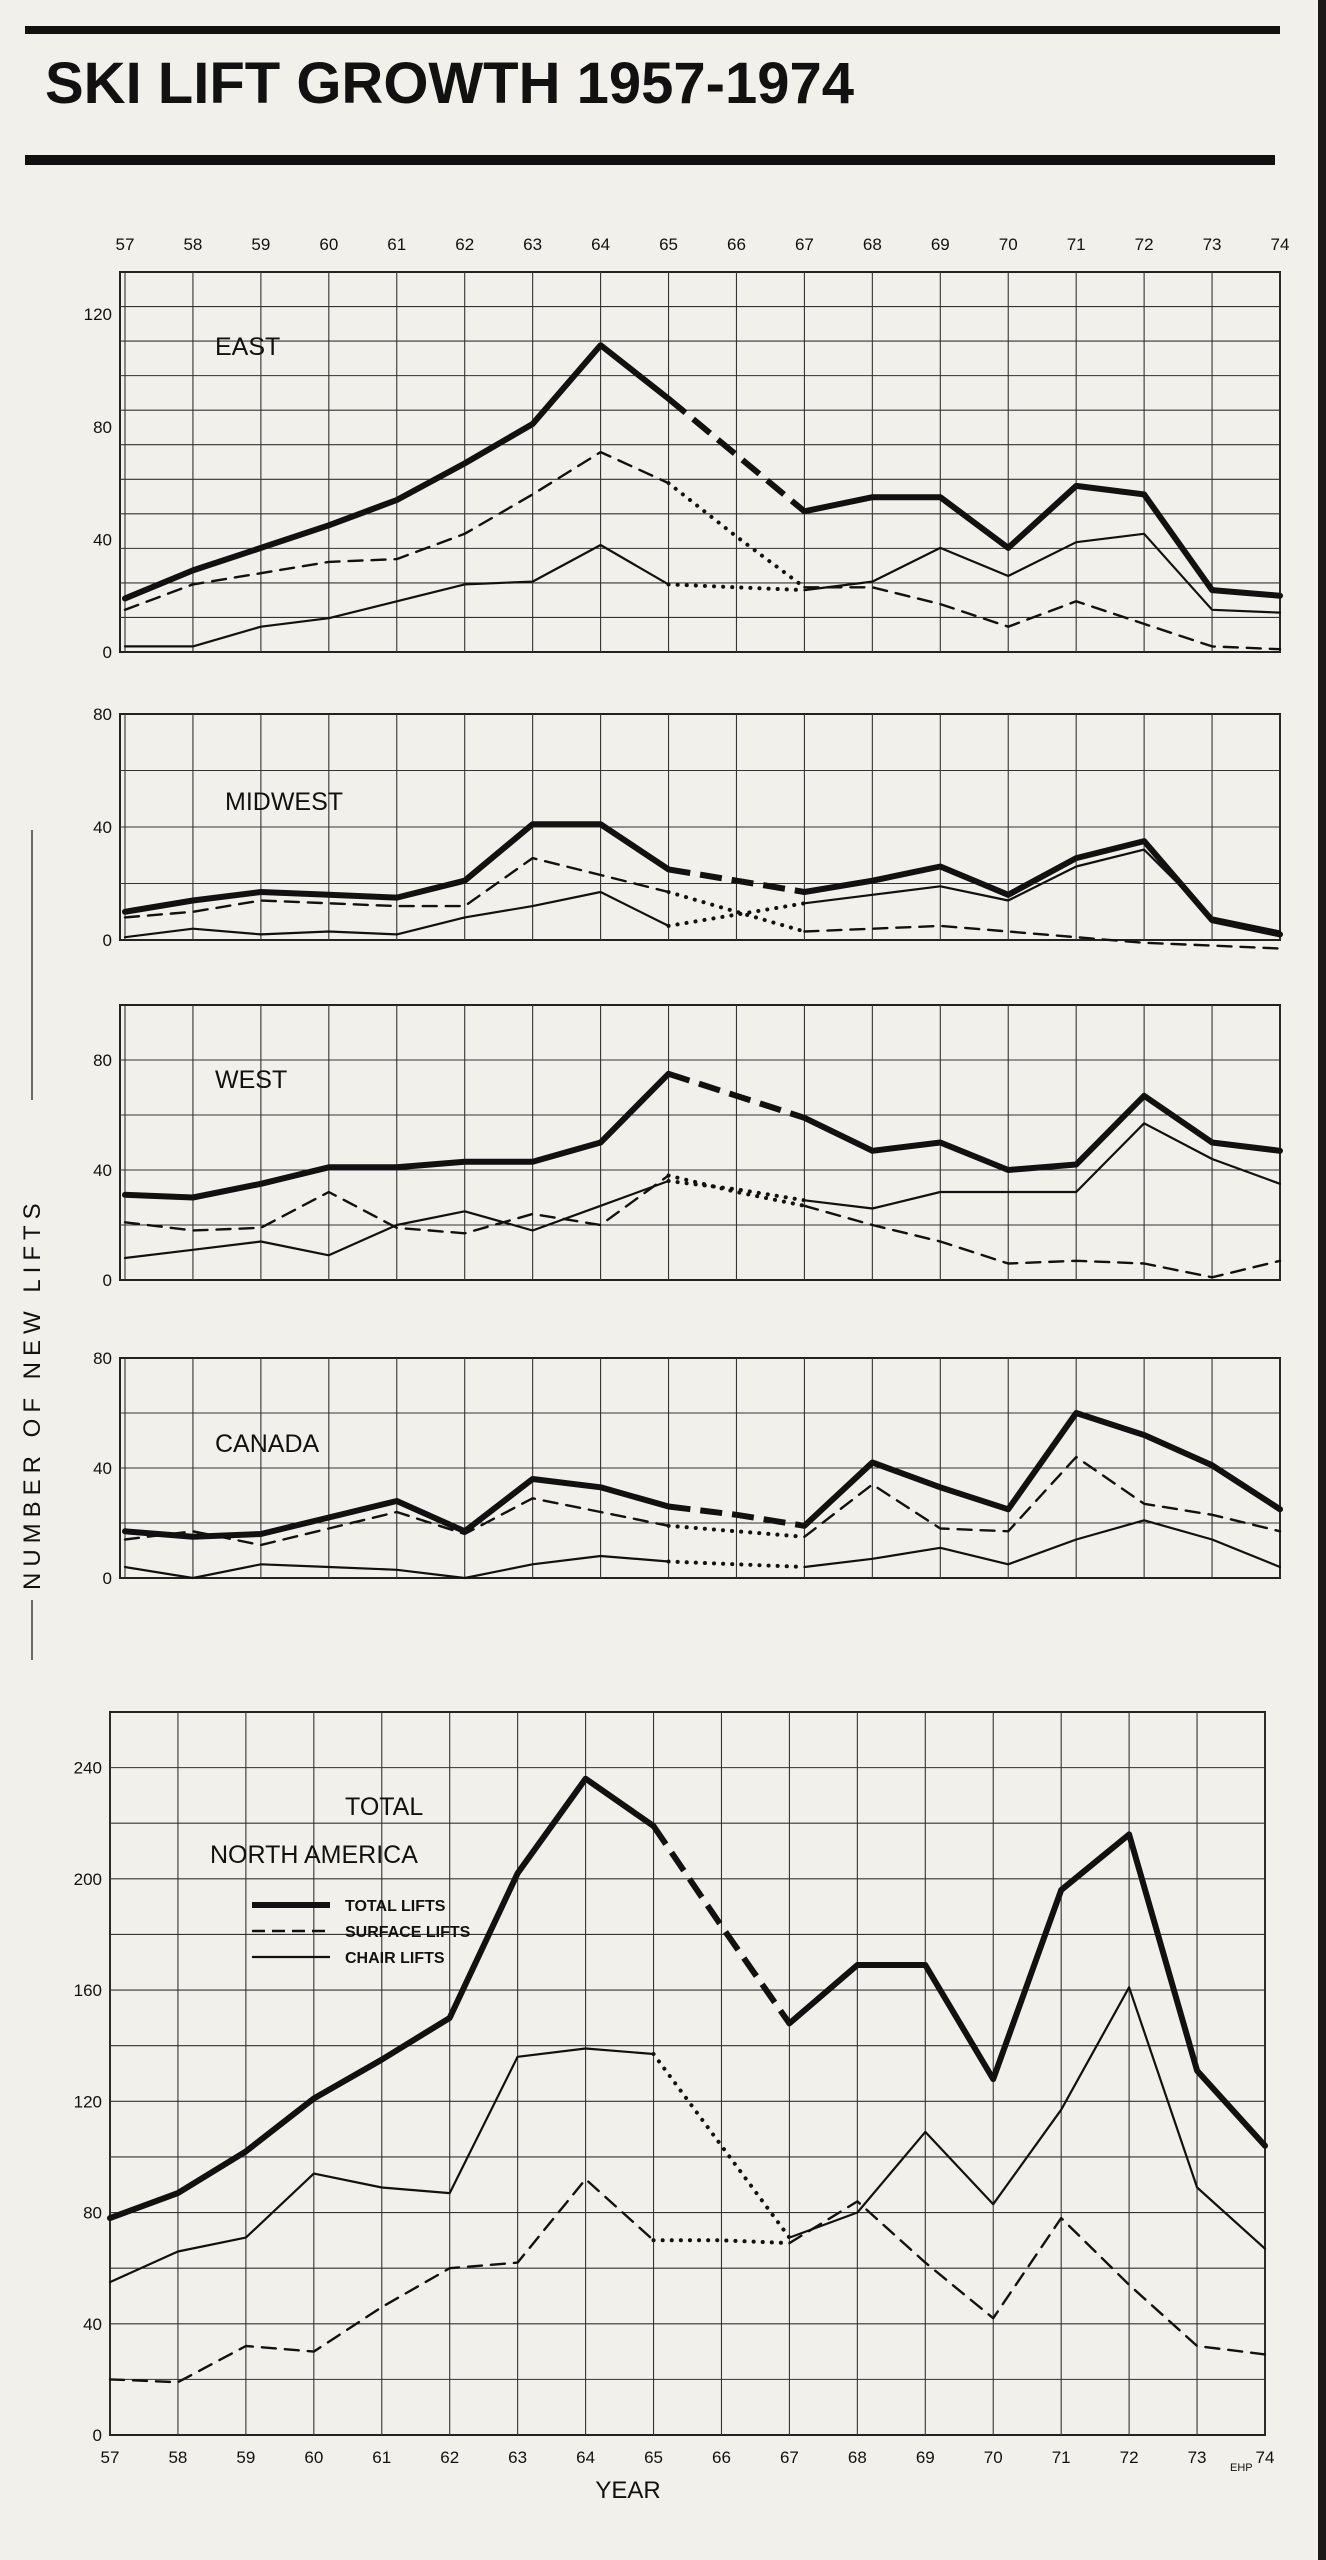 This screenshot has height=2560, width=1326. Describe the element at coordinates (464, 244) in the screenshot. I see `chart-east-xtick-label: 62` at that location.